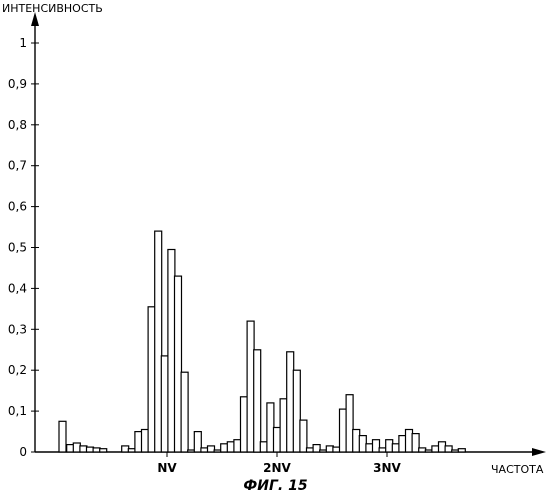 The image size is (551, 500). What do you see at coordinates (387, 468) in the screenshot?
I see `x-tick-label: 3NV` at bounding box center [387, 468].